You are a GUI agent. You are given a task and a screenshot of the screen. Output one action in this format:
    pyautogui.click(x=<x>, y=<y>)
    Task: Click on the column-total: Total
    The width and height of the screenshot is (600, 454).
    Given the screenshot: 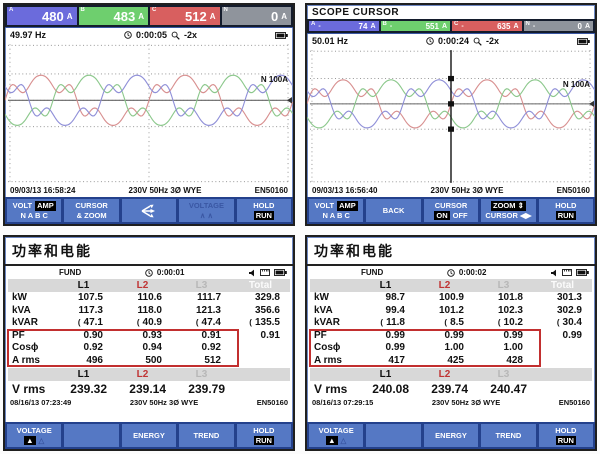 What is the action you would take?
    pyautogui.click(x=562, y=285)
    